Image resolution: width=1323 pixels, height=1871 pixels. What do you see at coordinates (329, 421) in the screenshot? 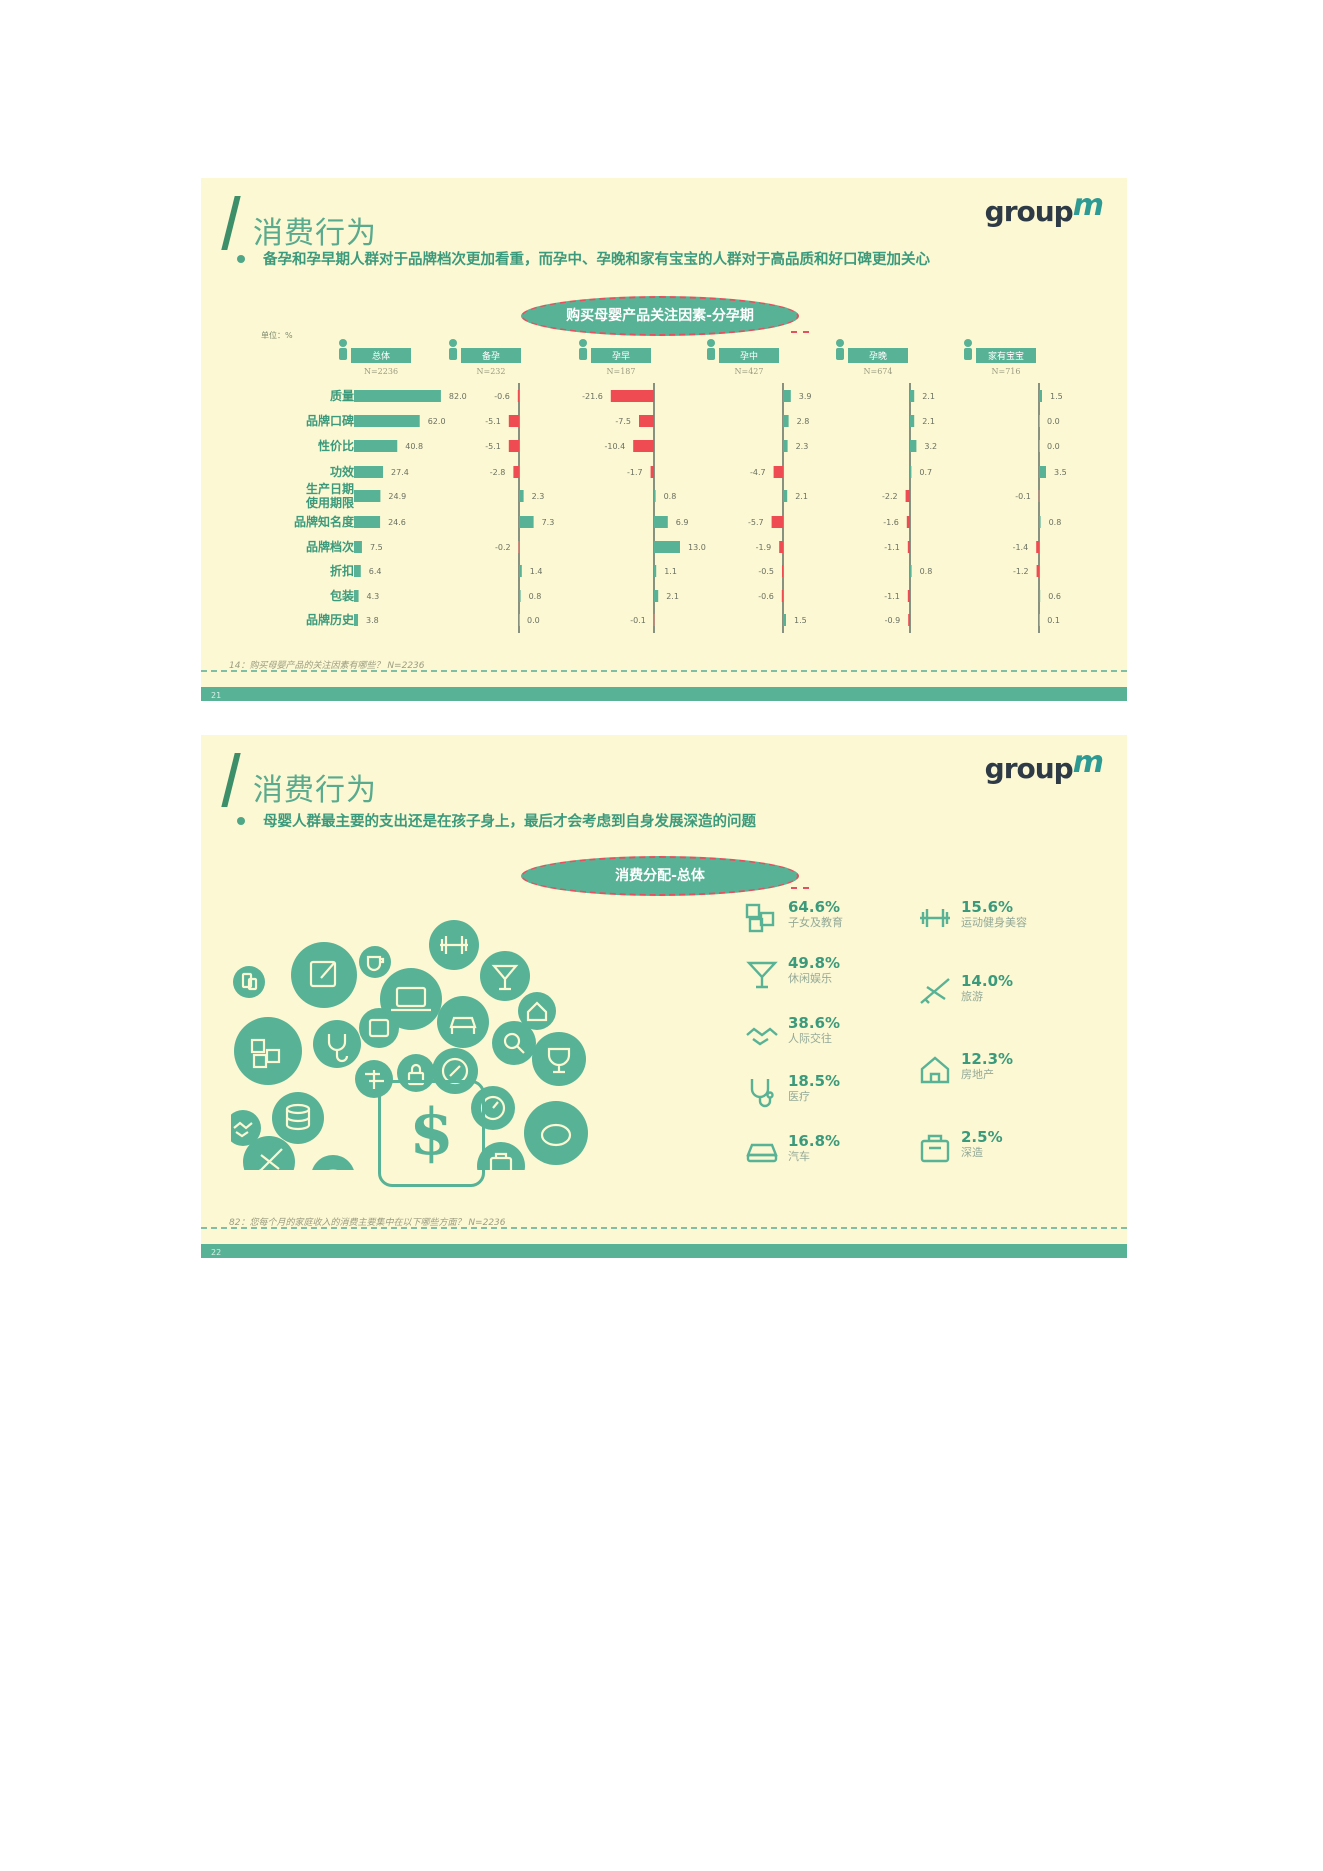
I see `category-label-line: 品牌口碑` at bounding box center [329, 421].